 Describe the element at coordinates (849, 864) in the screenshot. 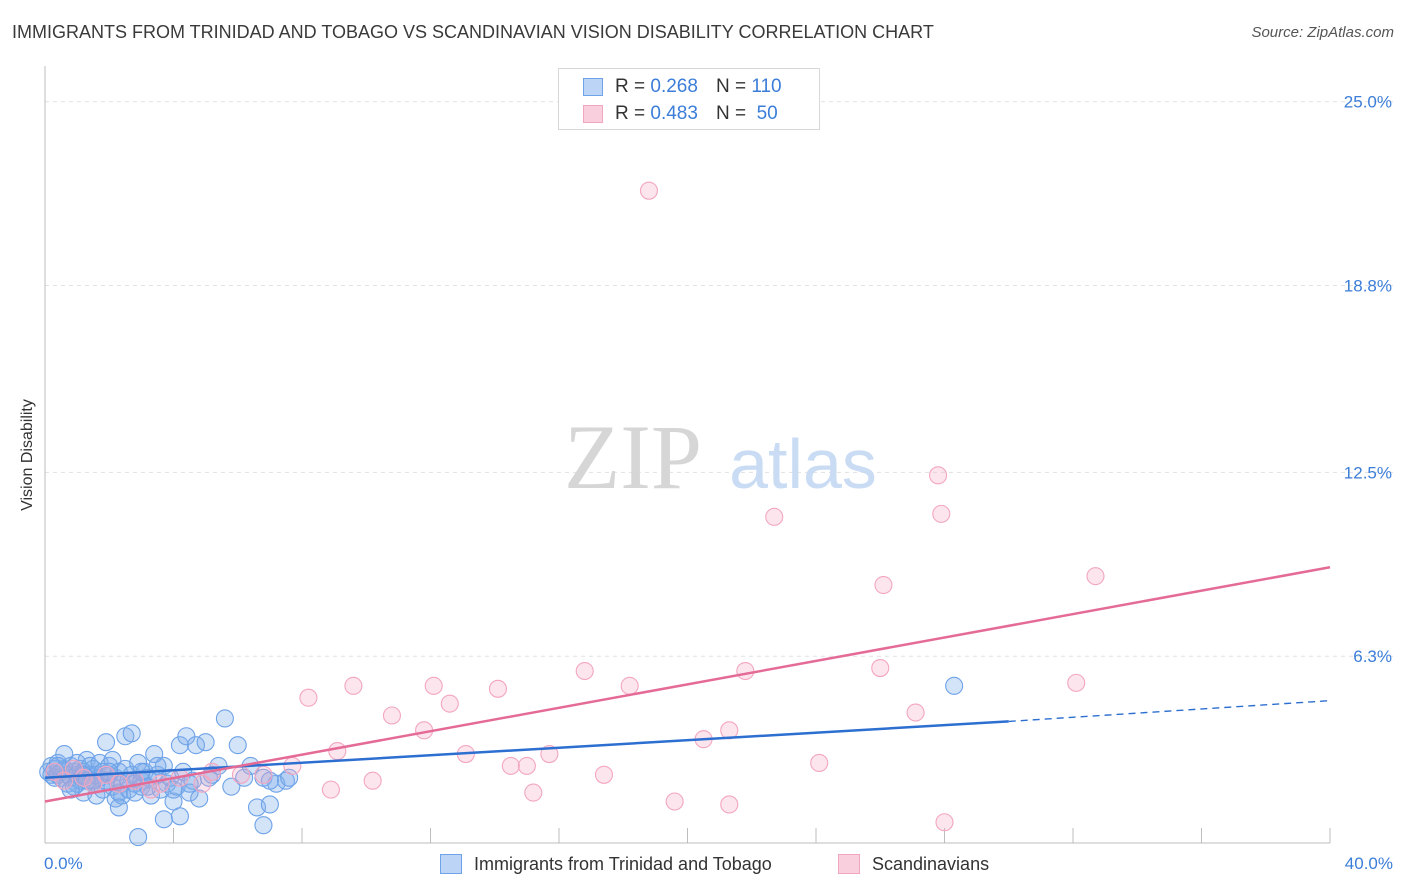

I see `scandinavians-legend-swatch` at that location.